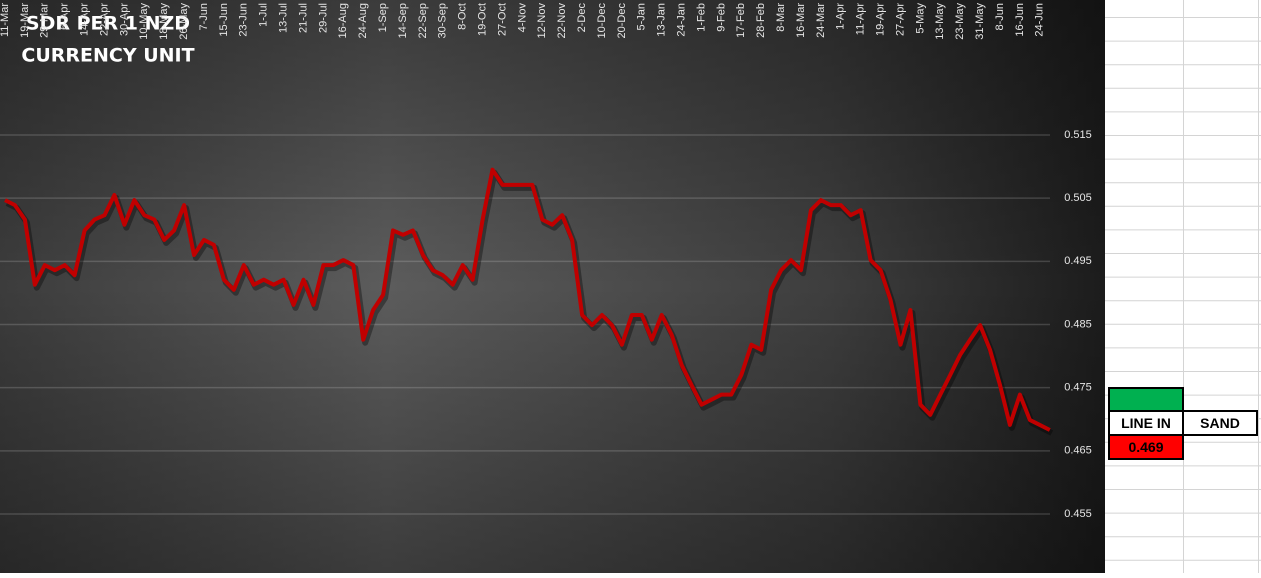 The height and width of the screenshot is (578, 1261). Describe the element at coordinates (1078, 388) in the screenshot. I see `y-tick-label: 0.475` at that location.